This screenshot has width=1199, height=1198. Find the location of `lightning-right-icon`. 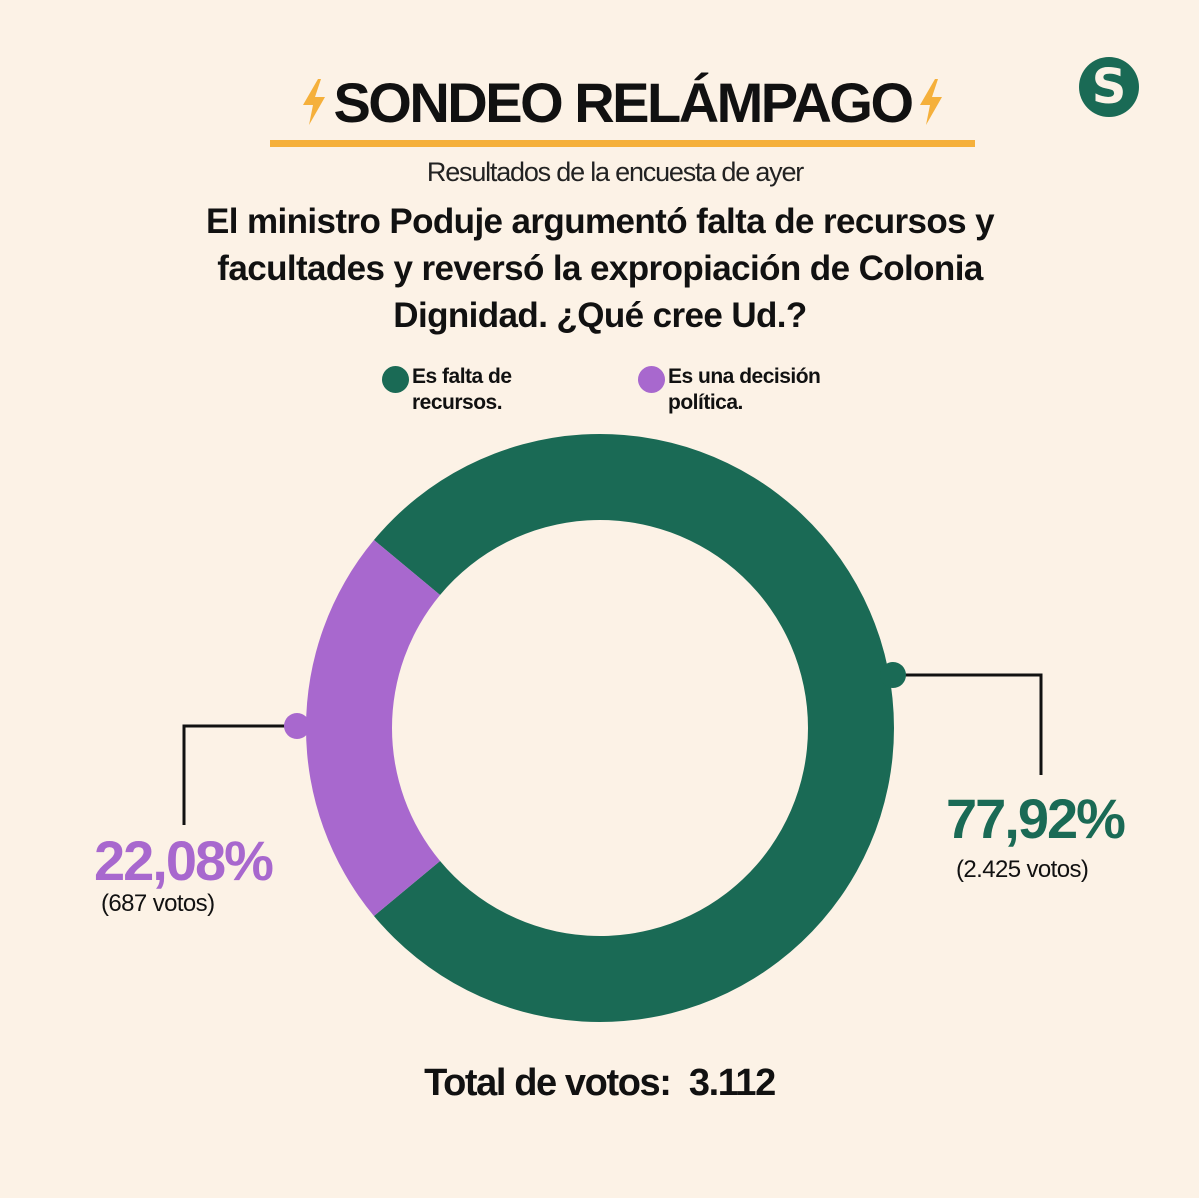

lightning-right-icon is located at coordinates (930, 102).